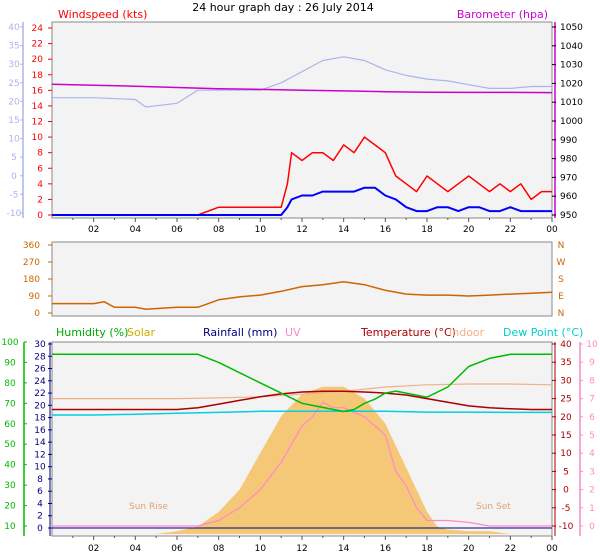  I want to click on baro-tick-3: 1020, so click(571, 84).